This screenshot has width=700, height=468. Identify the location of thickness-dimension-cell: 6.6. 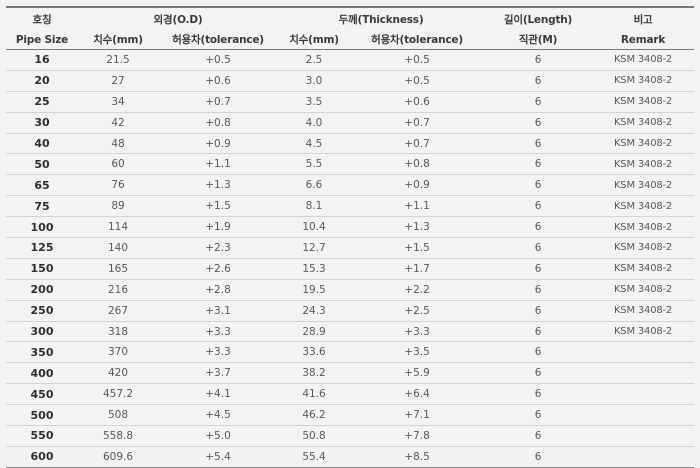
(314, 185).